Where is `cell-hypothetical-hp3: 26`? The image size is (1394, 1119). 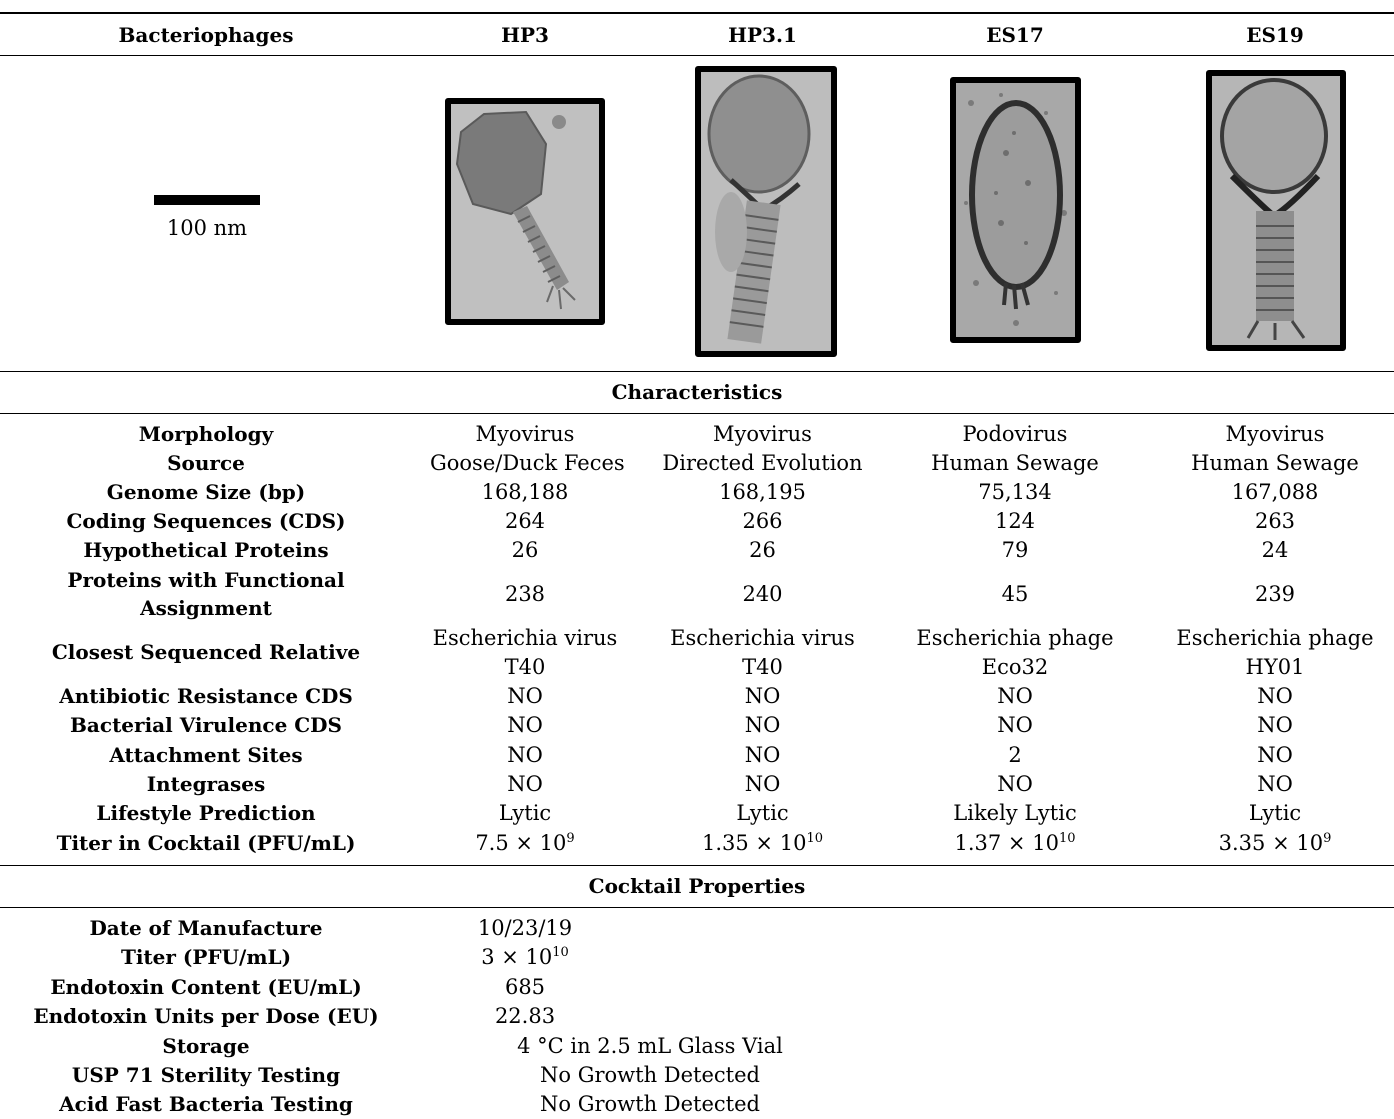
cell-hypothetical-hp3: 26 is located at coordinates (525, 550).